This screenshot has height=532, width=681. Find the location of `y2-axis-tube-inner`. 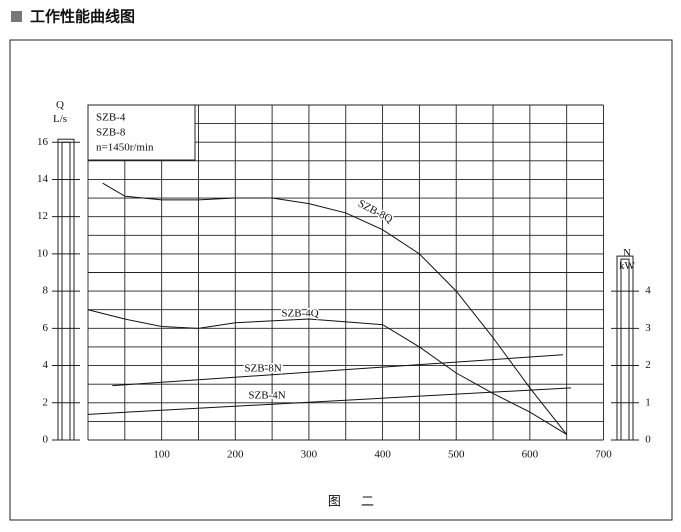

y2-axis-tube-inner is located at coordinates (625, 349).